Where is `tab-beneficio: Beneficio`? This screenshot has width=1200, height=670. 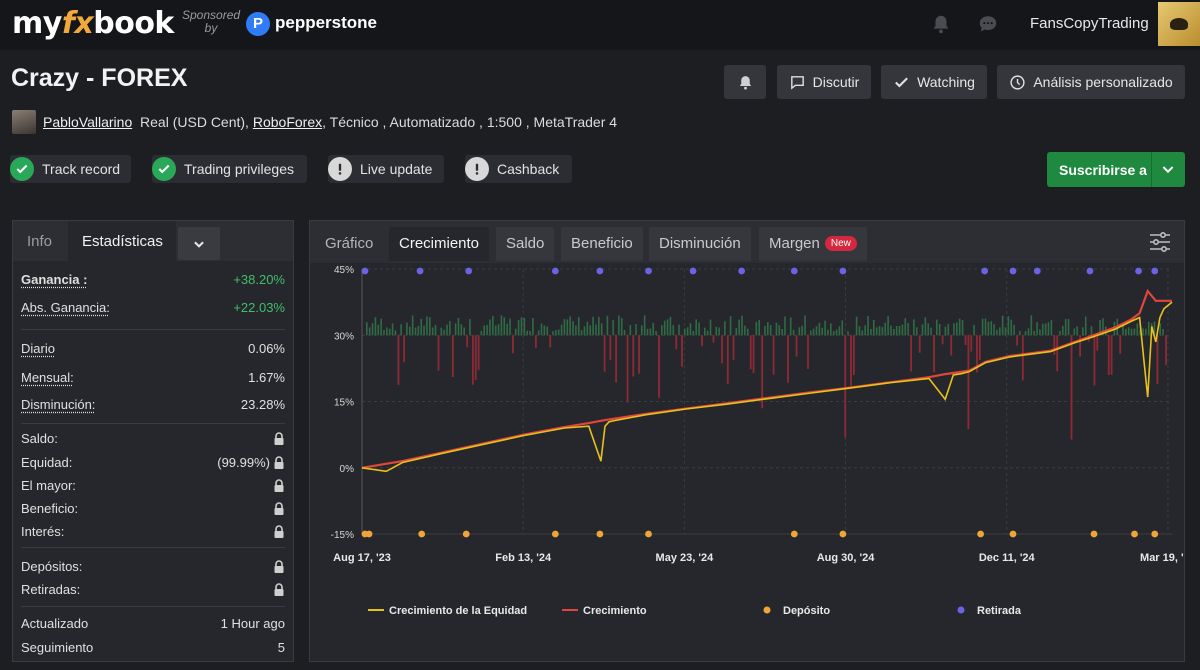
tab-beneficio: Beneficio is located at coordinates (602, 244).